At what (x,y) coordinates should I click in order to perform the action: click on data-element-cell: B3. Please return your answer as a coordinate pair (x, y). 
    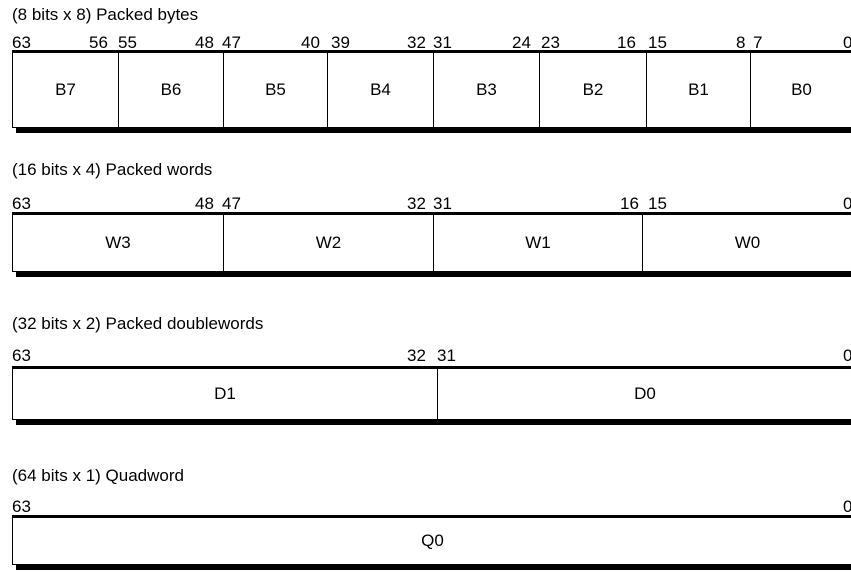
    Looking at the image, I should click on (486, 90).